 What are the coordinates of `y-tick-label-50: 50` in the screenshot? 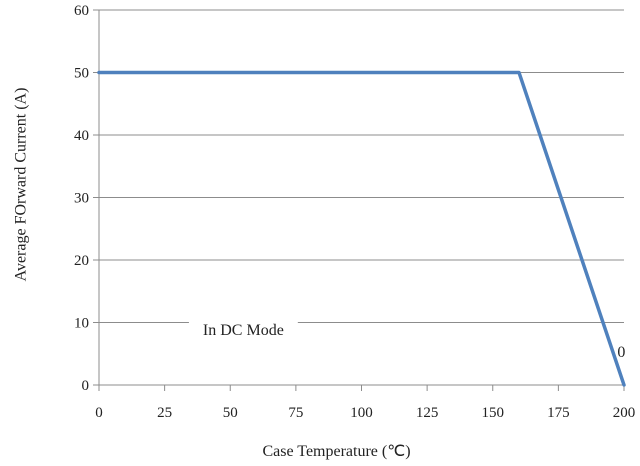 It's located at (81, 74).